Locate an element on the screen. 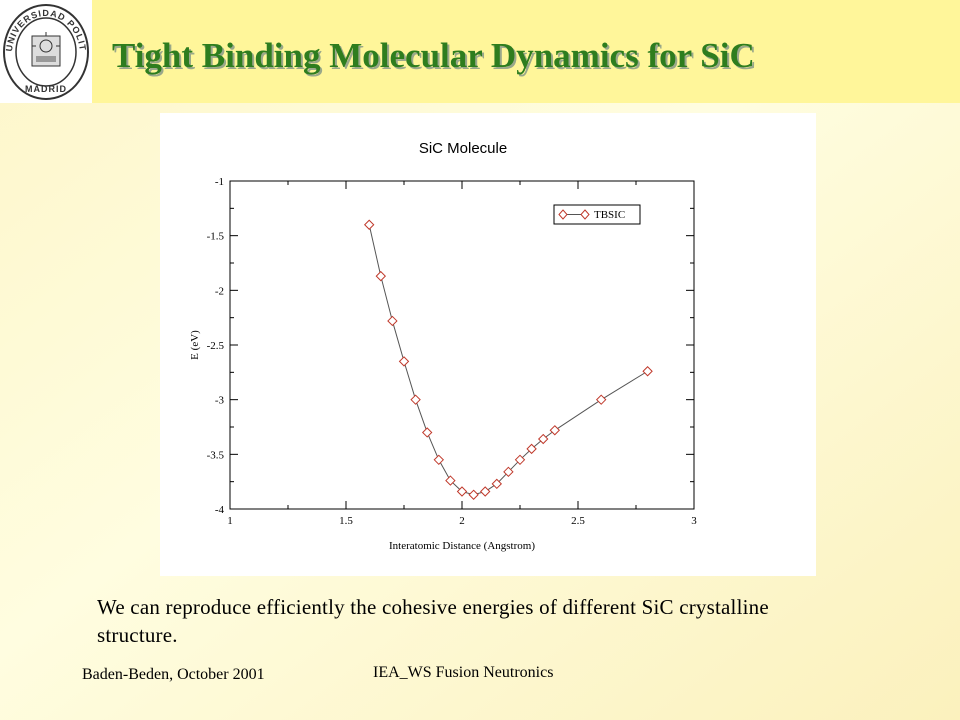 This screenshot has width=960, height=720. y-tick-label: -1 is located at coordinates (219, 182).